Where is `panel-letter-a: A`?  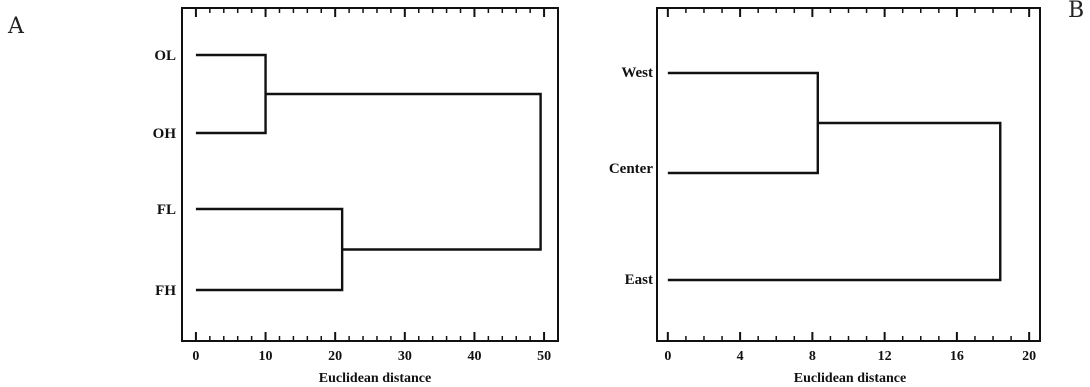 panel-letter-a: A is located at coordinates (16, 26).